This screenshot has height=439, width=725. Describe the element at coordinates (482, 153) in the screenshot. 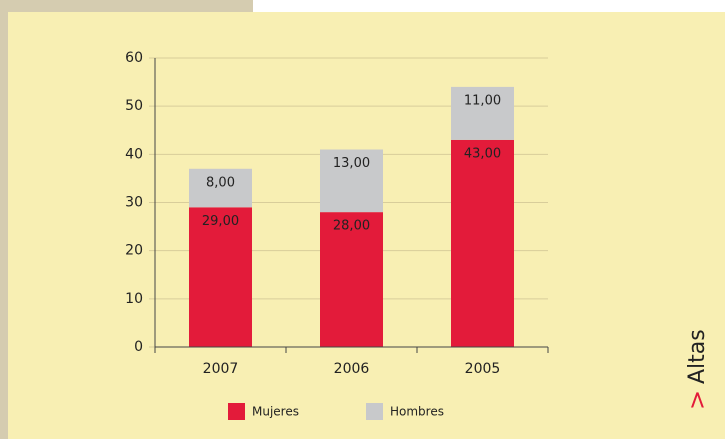

I see `data-label: 43,00` at that location.